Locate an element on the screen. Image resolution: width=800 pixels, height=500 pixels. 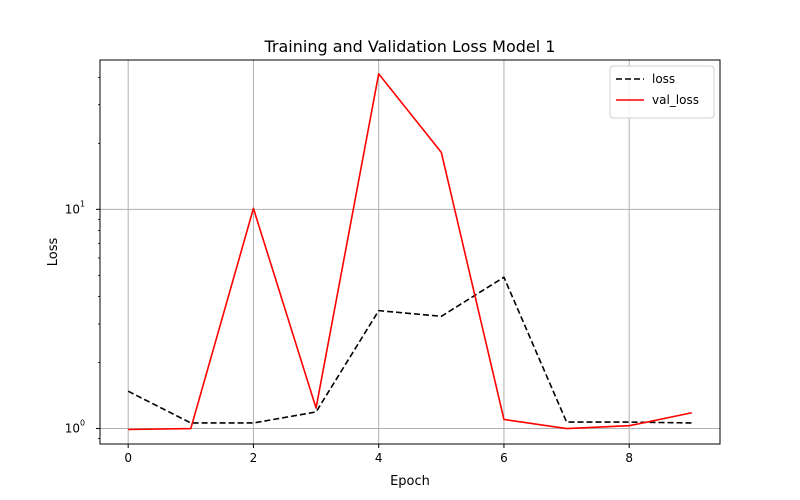
x-axis-label: Epoch is located at coordinates (410, 481).